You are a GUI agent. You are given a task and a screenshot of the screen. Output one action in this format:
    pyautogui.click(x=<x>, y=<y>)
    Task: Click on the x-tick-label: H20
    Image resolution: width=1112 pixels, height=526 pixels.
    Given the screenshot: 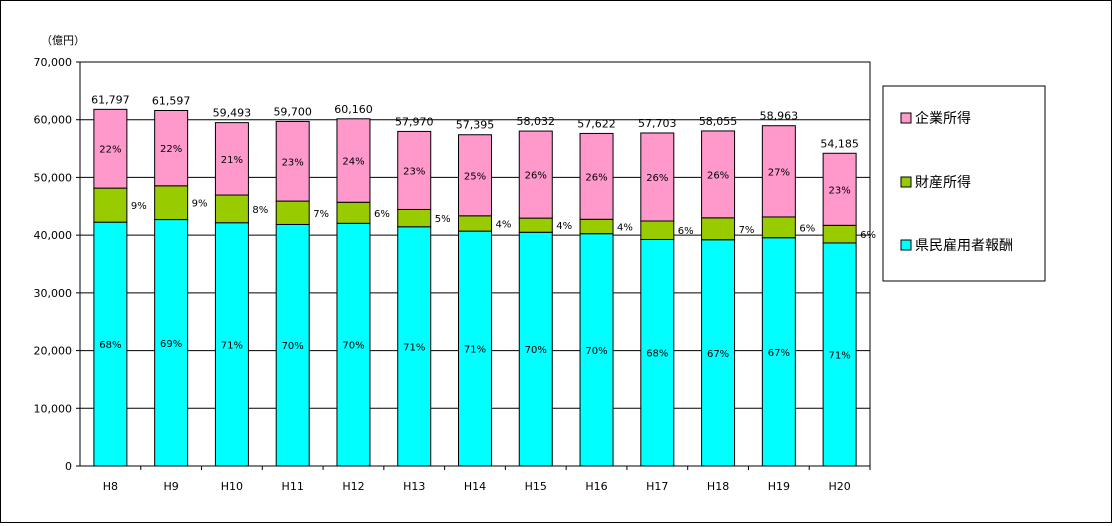 What is the action you would take?
    pyautogui.click(x=839, y=486)
    